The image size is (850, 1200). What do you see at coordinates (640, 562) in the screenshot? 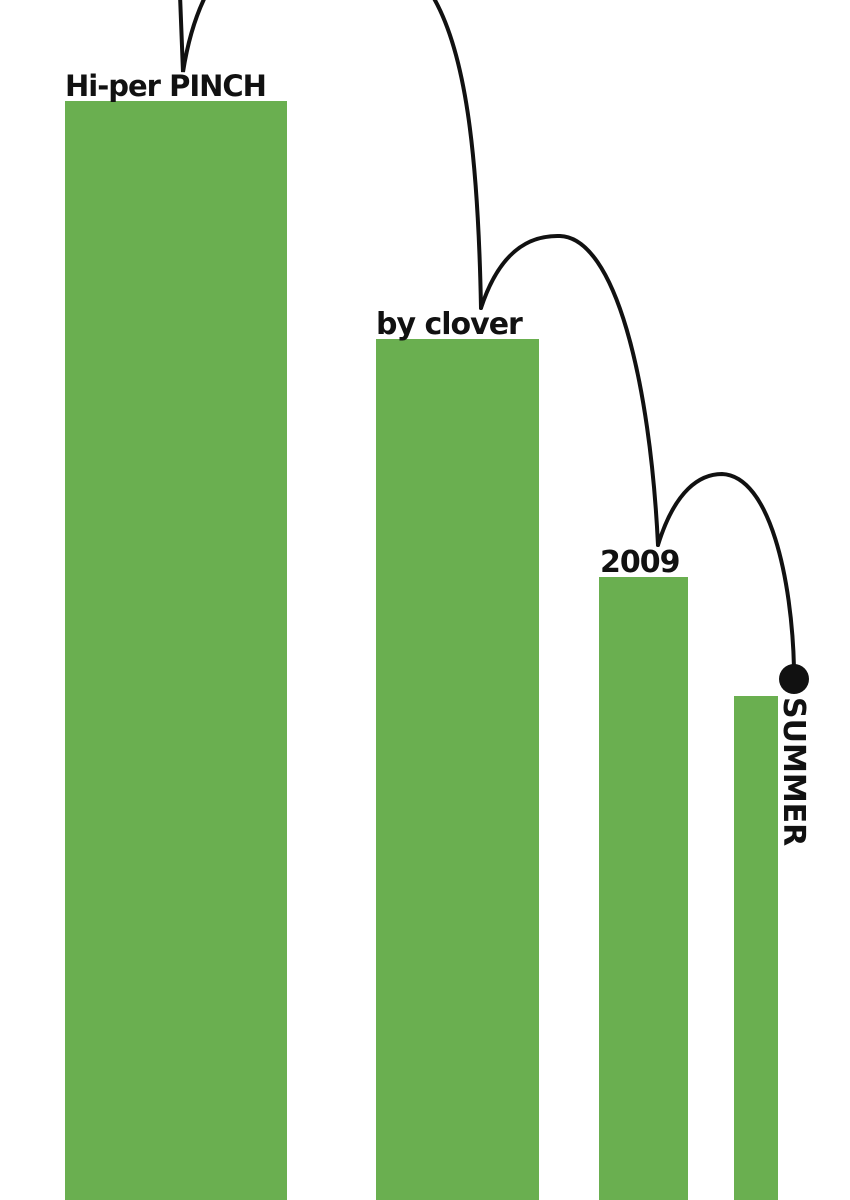
I see `year-text: 2009` at bounding box center [640, 562].